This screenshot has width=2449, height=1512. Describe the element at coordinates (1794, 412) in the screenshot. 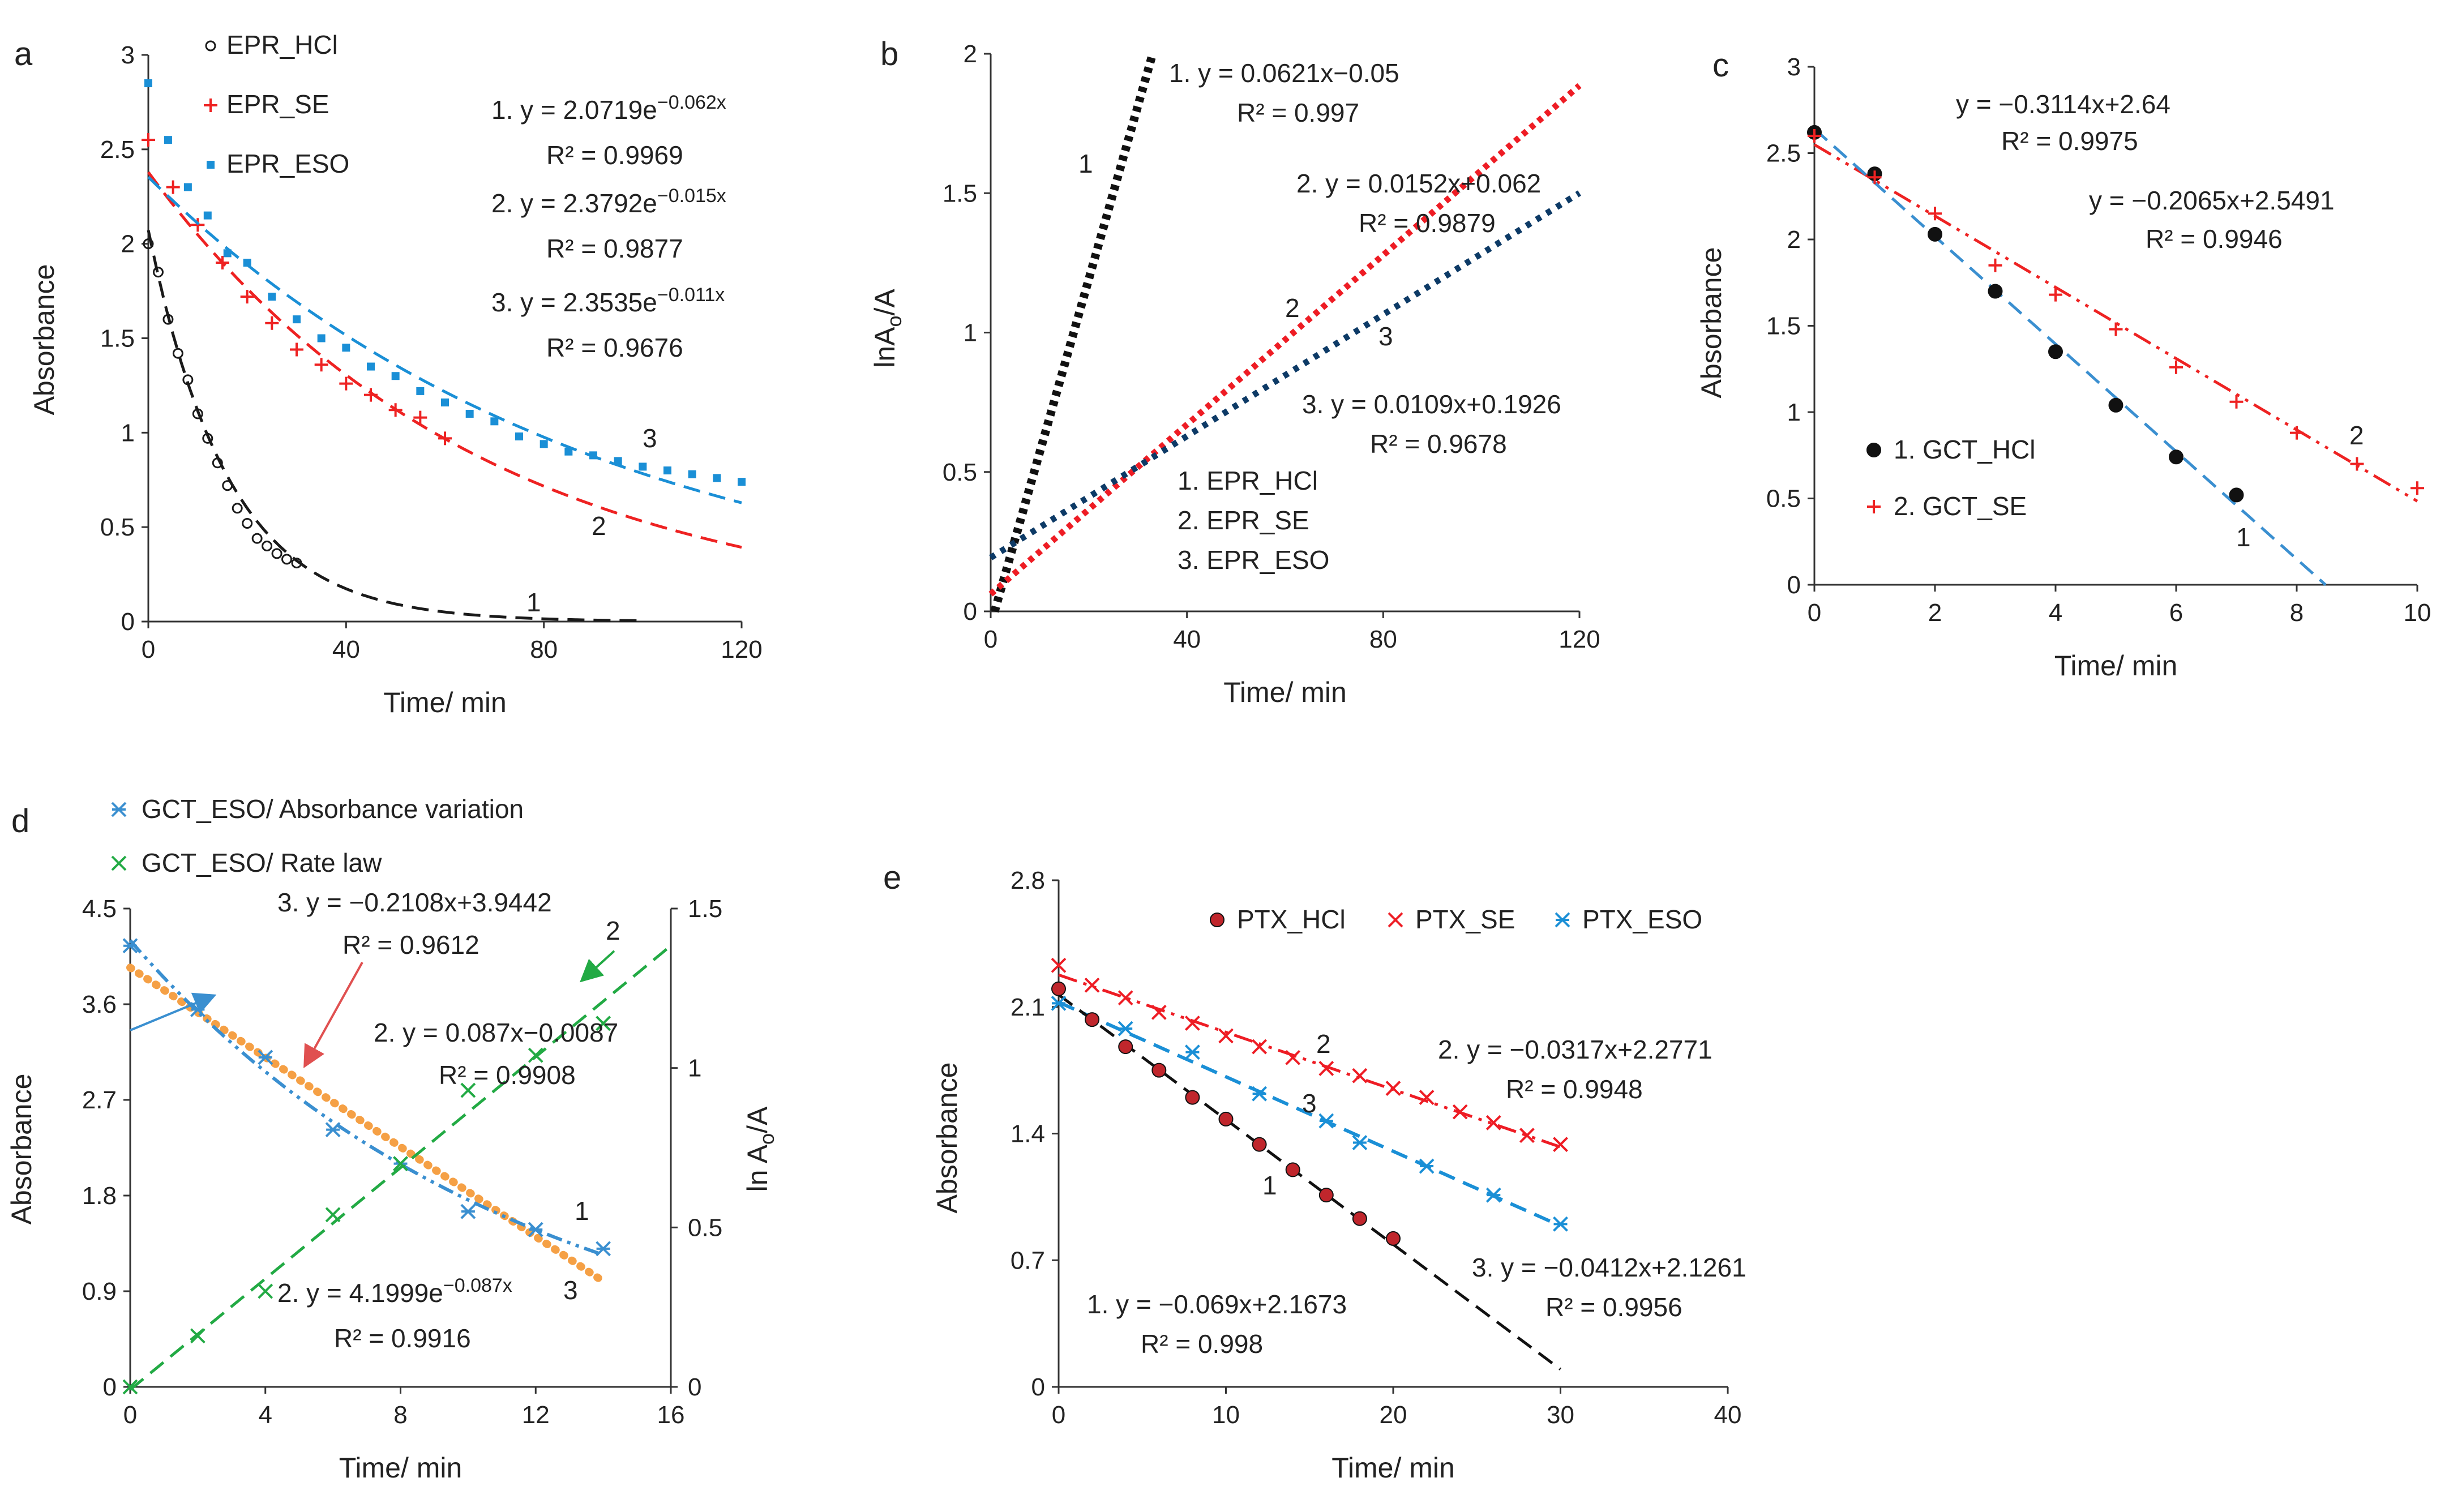

I see `y-tick-label: 1` at that location.